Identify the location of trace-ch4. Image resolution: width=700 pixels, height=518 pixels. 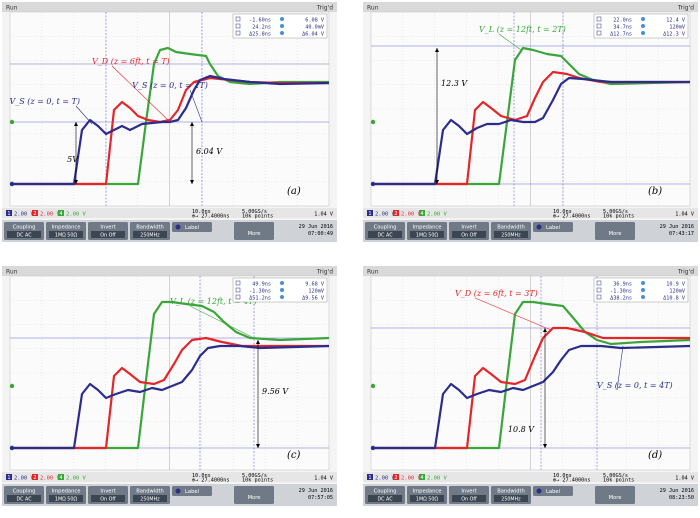
(531, 375).